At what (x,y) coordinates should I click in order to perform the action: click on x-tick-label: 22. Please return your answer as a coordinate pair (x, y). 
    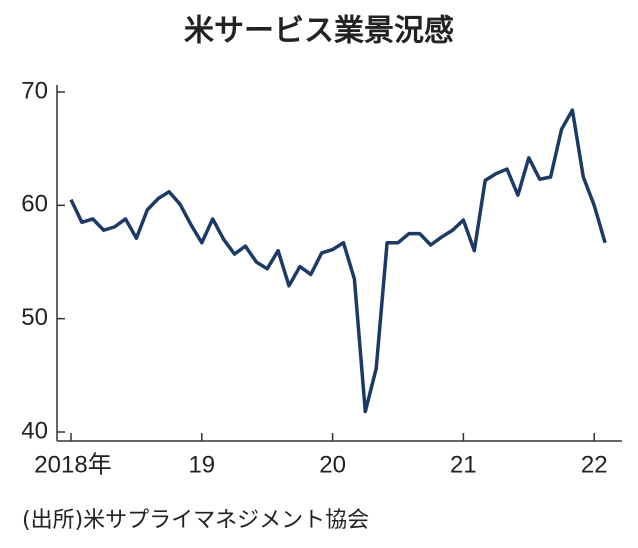
    Looking at the image, I should click on (594, 464).